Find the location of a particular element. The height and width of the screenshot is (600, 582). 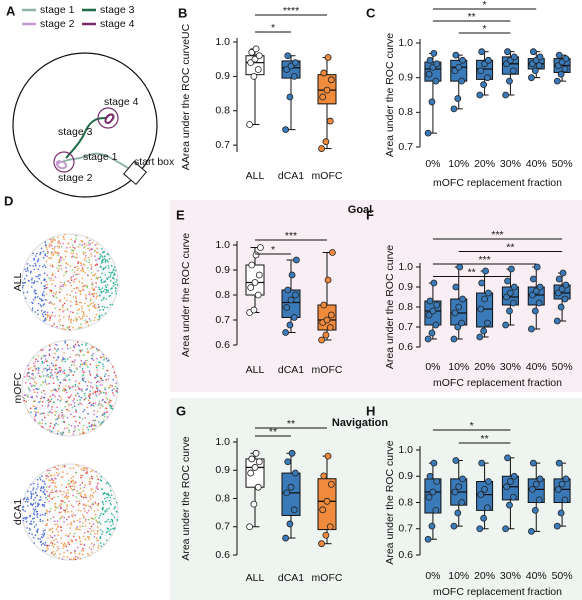

start-box is located at coordinates (135, 173).